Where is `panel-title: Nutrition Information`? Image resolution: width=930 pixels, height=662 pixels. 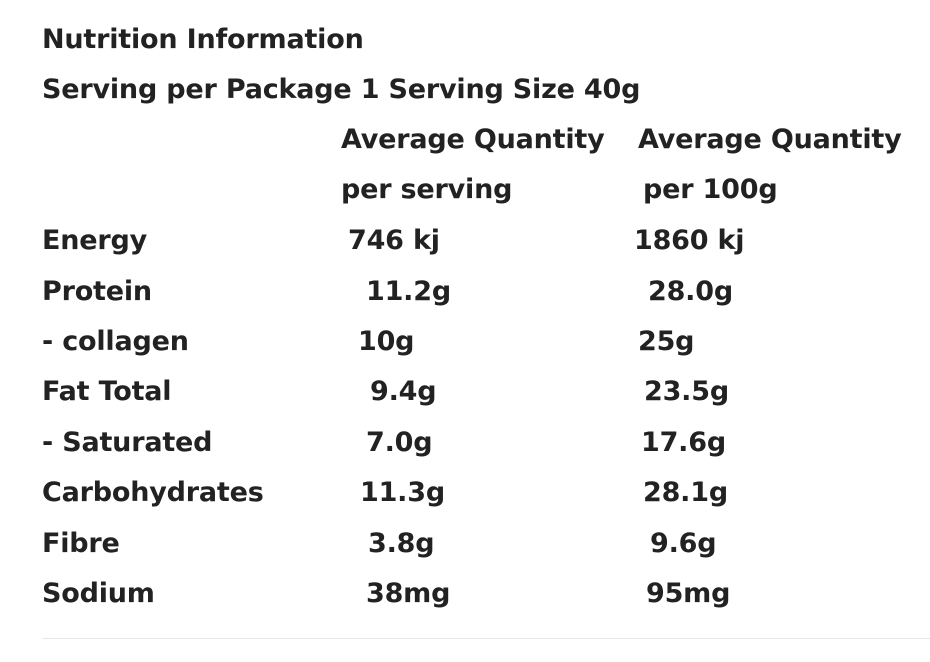
panel-title: Nutrition Information is located at coordinates (203, 39).